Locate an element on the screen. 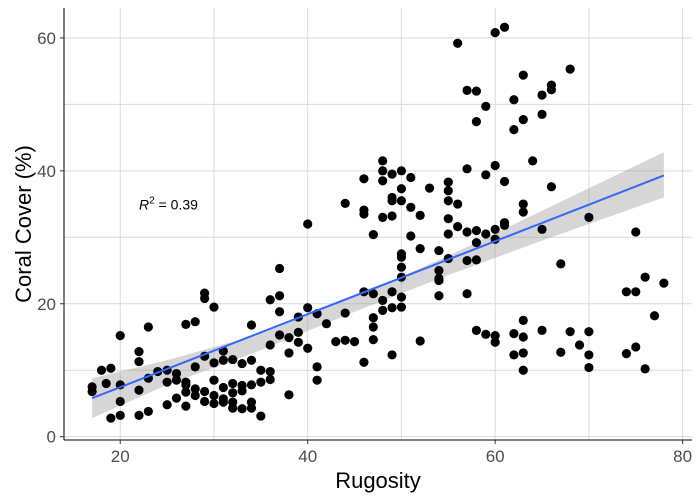  y-axis-title: Coral Cover (%) is located at coordinates (23, 224).